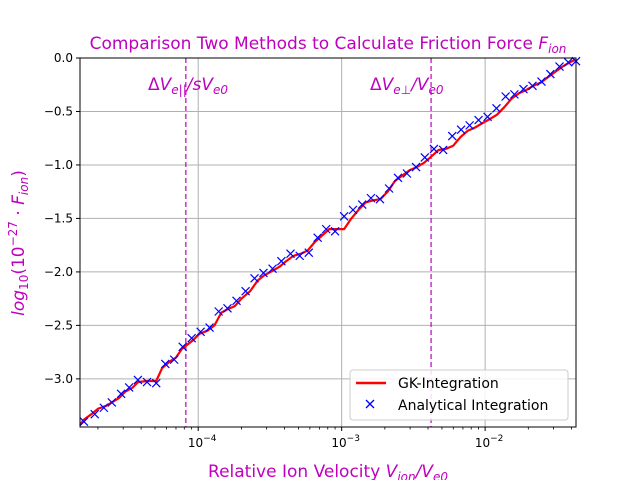 The height and width of the screenshot is (480, 640). What do you see at coordinates (58, 325) in the screenshot?
I see `y-tick-label-5: −2.5` at bounding box center [58, 325].